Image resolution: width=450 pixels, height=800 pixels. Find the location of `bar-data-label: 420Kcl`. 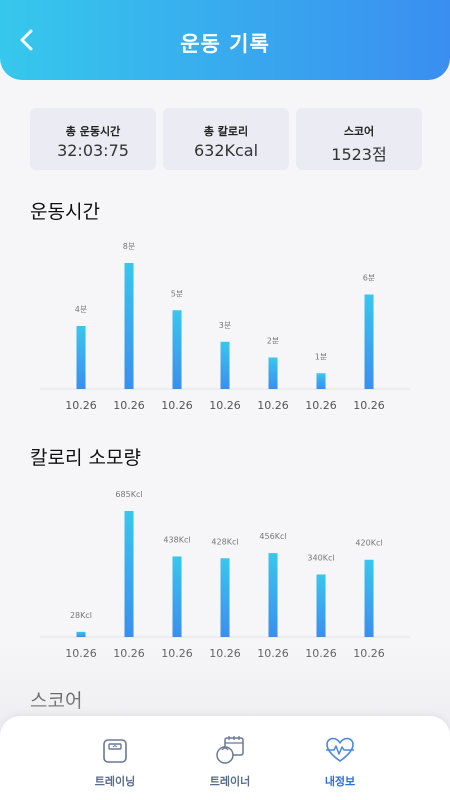

bar-data-label: 420Kcl is located at coordinates (368, 543).